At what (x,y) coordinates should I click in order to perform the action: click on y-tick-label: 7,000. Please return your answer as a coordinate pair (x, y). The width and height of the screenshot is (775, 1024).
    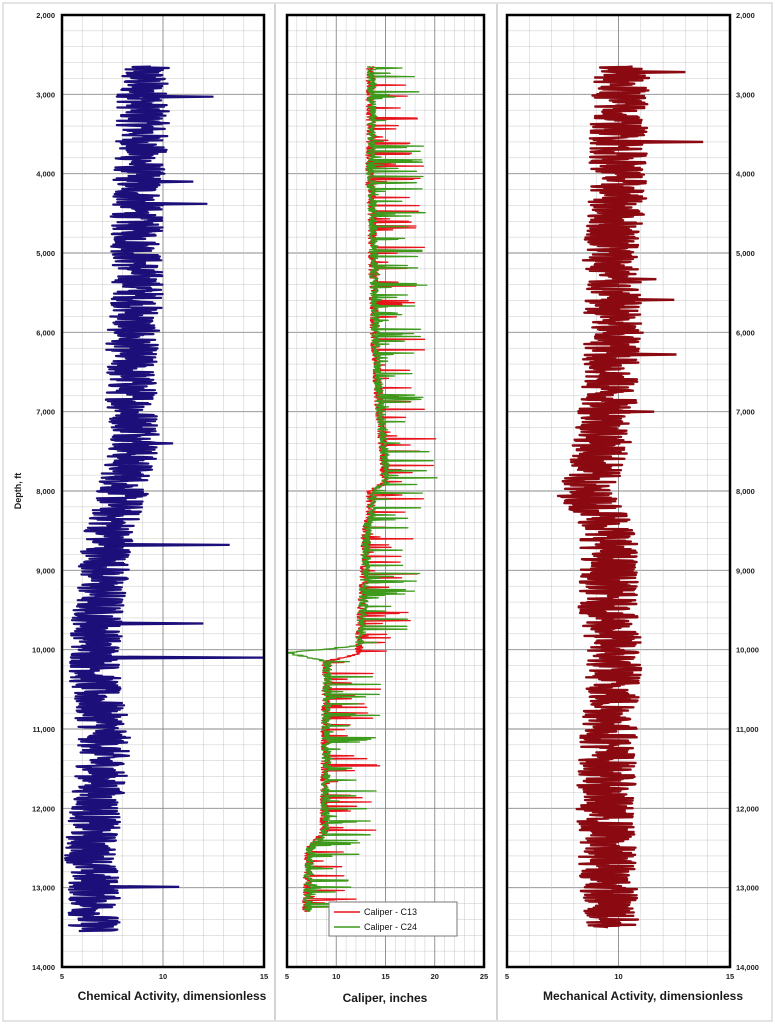
    Looking at the image, I should click on (45, 412).